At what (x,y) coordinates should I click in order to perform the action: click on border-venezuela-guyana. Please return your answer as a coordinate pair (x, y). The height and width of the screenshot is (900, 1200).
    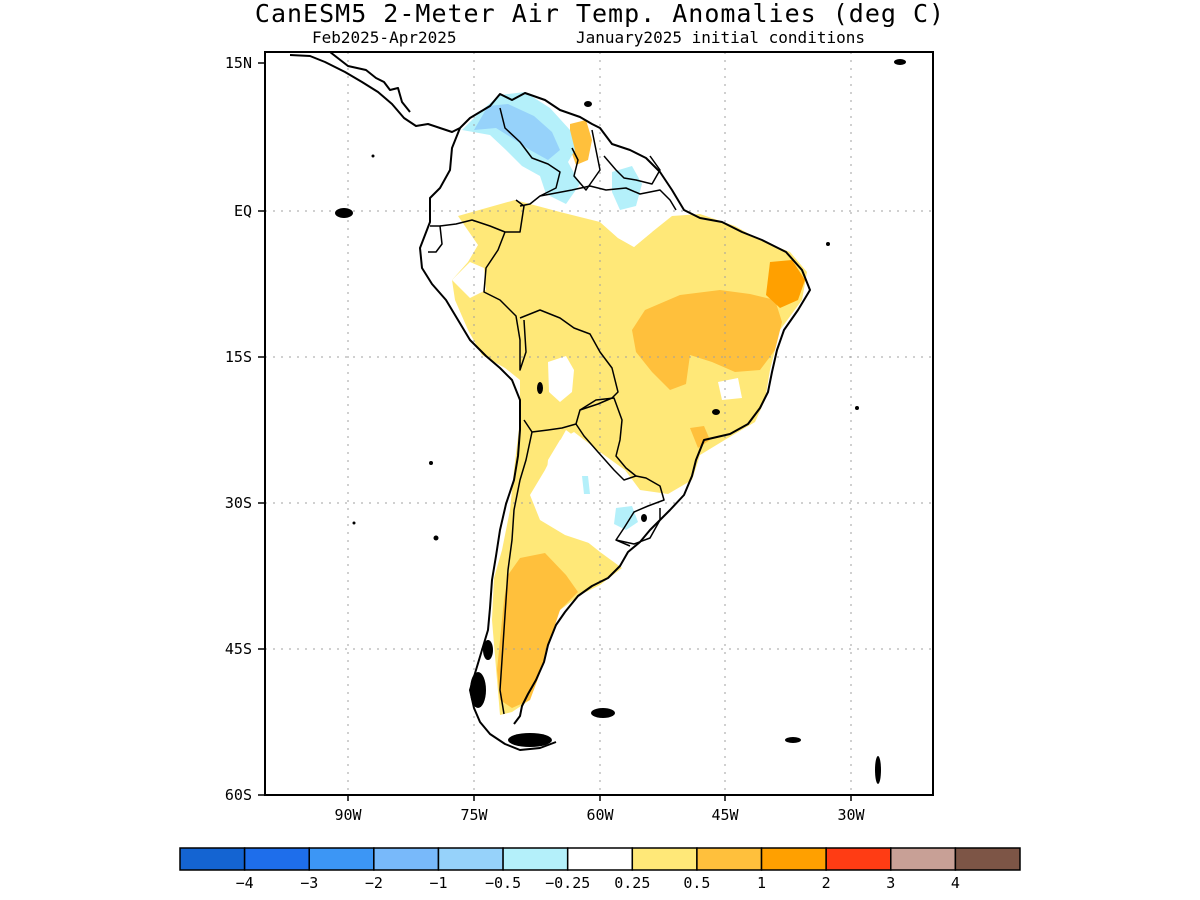
    Looking at the image, I should click on (586, 160).